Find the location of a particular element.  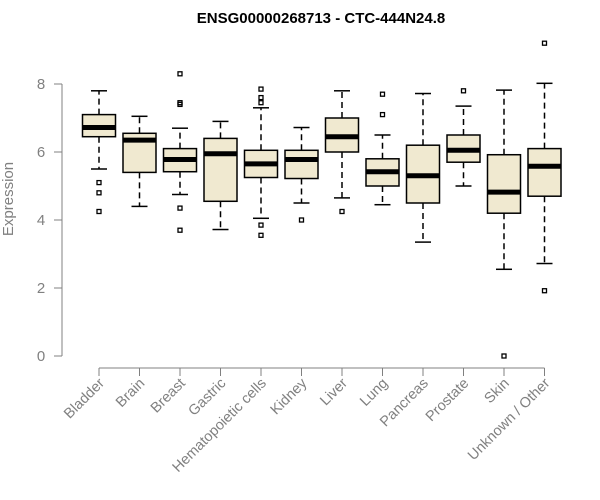

x-tick-label: Prostate is located at coordinates (447, 400).